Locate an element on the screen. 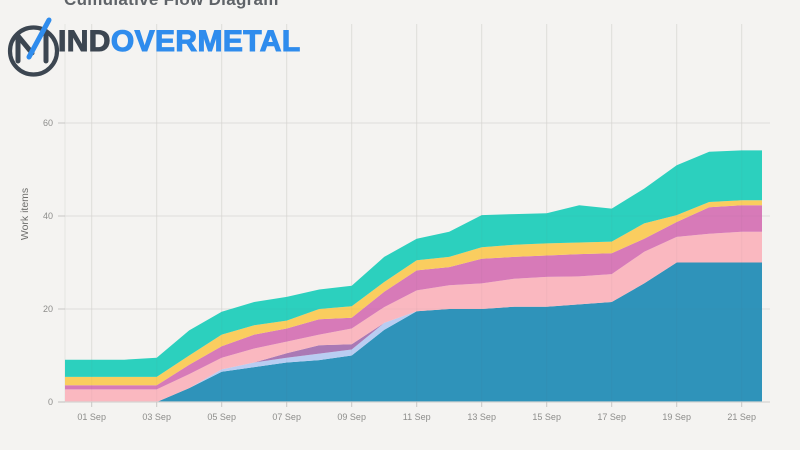 The width and height of the screenshot is (800, 450). x-tick-label: 09 Sep is located at coordinates (351, 417).